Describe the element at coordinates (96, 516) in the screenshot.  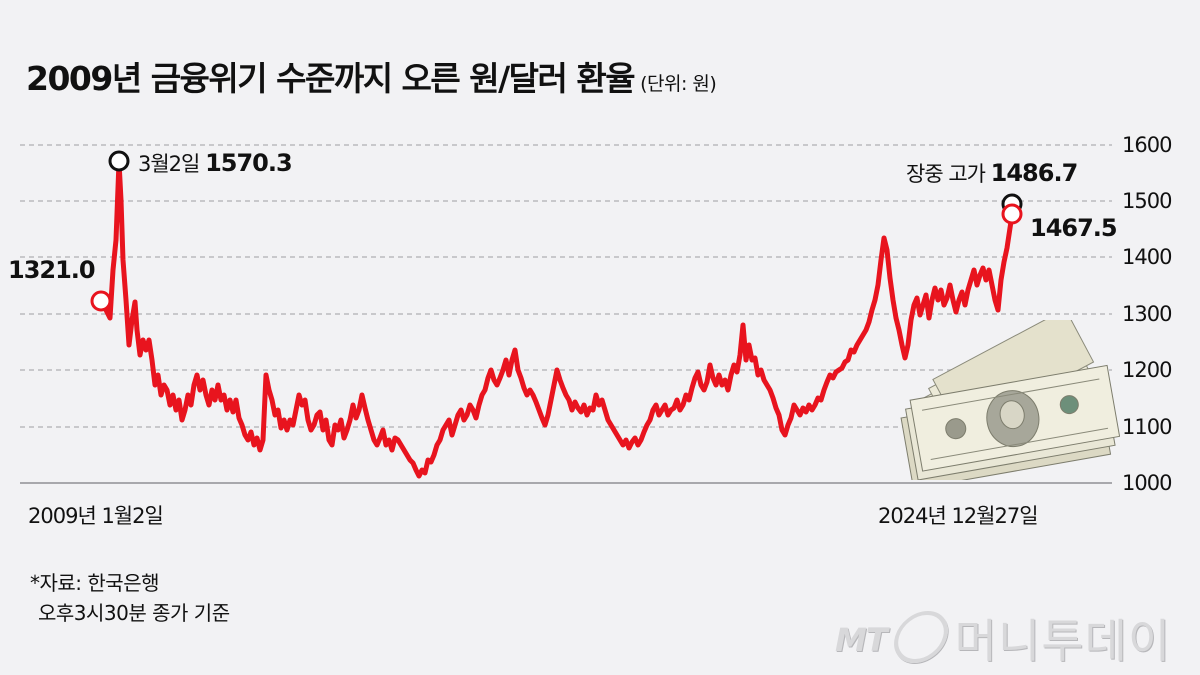
I see `x-start-label: 2009년 1월2일` at that location.